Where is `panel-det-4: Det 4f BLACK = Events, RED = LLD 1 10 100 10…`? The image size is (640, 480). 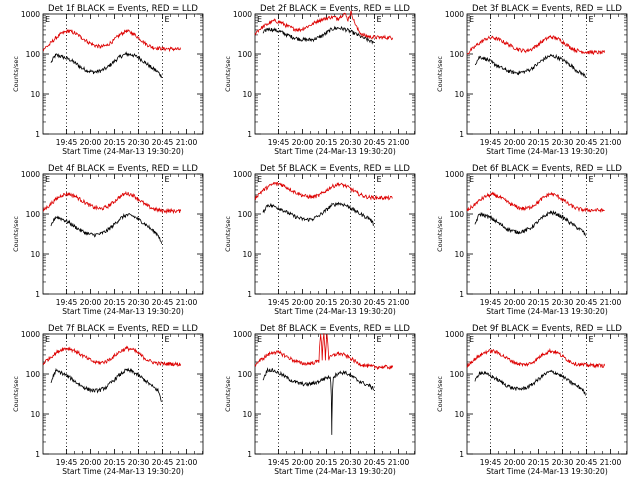 panel-det-4: Det 4f BLACK = Events, RED = LLD 1 10 100 10… is located at coordinates (108, 240).